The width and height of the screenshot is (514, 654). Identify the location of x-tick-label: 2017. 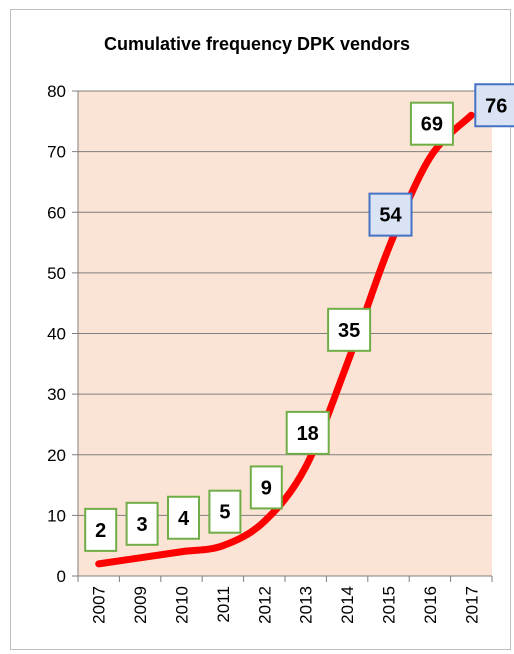
(471, 605).